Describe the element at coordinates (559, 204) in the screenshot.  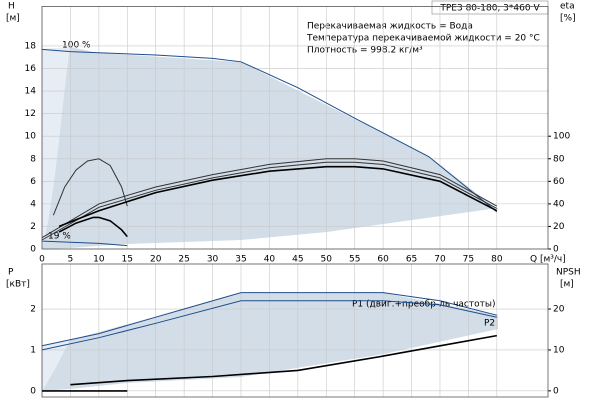
I see `y2-tick-label: 40` at that location.